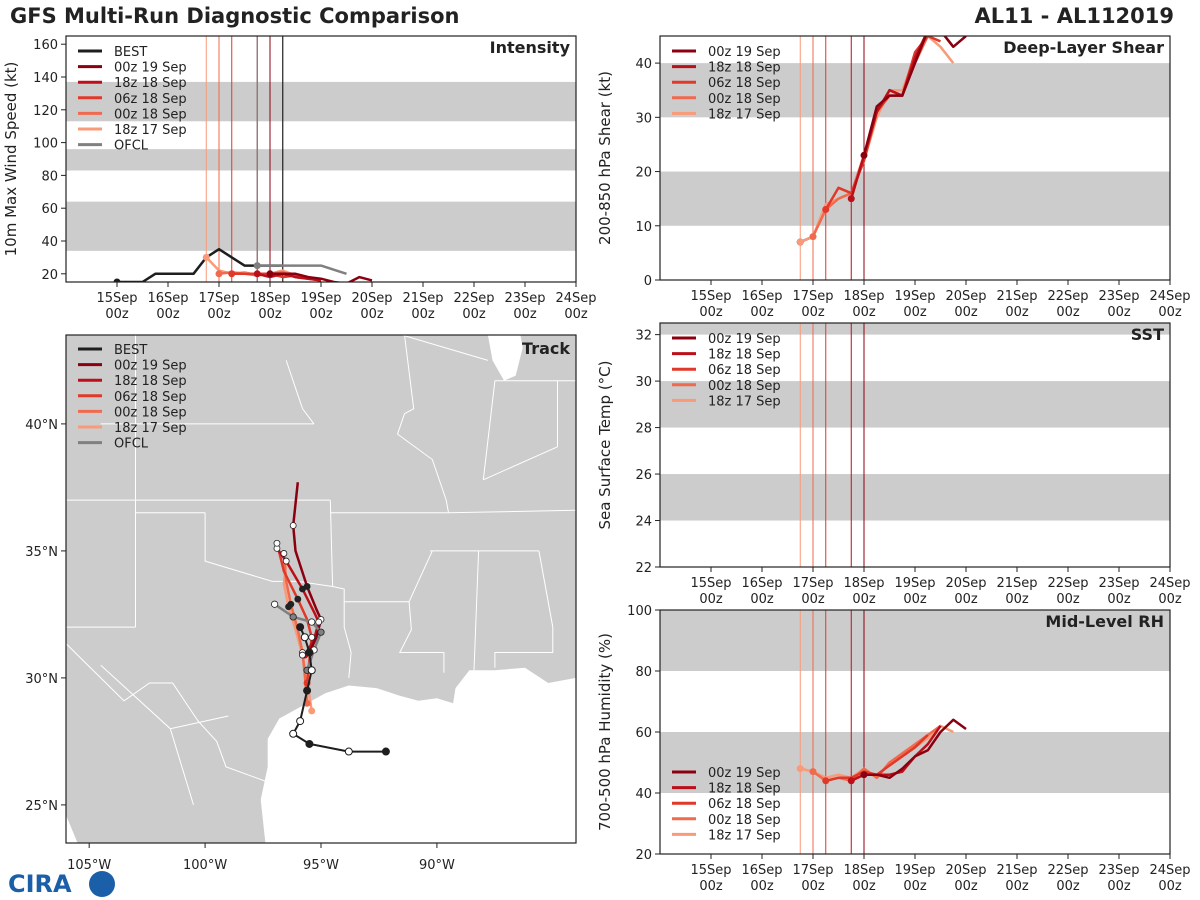 This screenshot has width=1200, height=900. What do you see at coordinates (1118, 870) in the screenshot?
I see `rh-xtick-label: 23Sep` at bounding box center [1118, 870].